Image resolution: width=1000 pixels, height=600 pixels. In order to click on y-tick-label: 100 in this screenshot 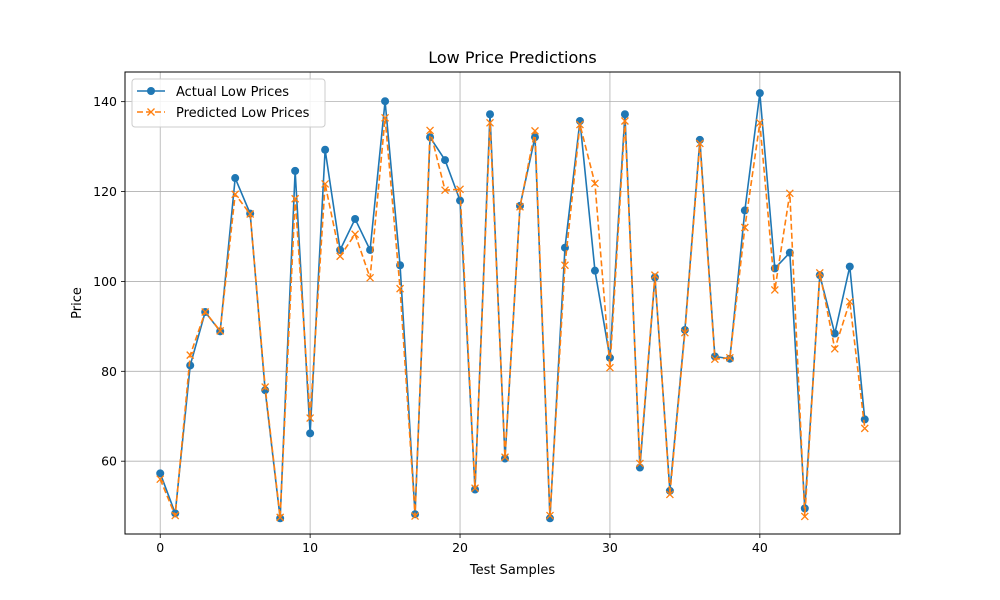, I will do `click(105, 281)`.